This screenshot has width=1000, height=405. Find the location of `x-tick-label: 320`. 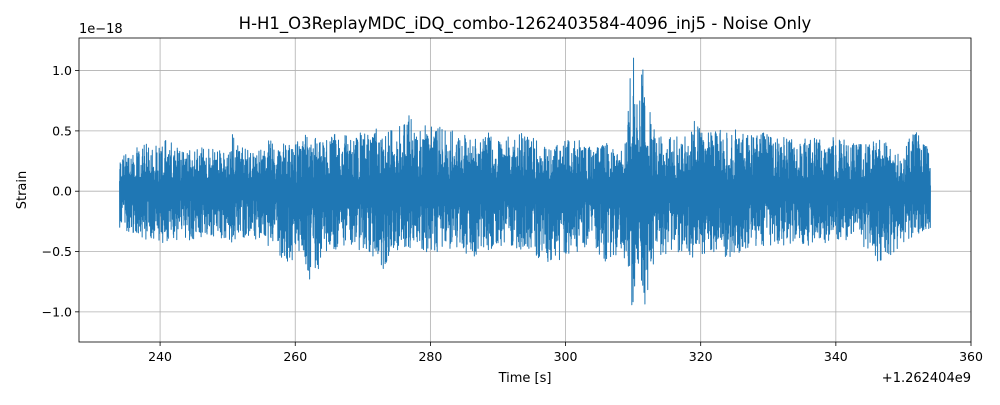

x-tick-label: 320 is located at coordinates (701, 356).